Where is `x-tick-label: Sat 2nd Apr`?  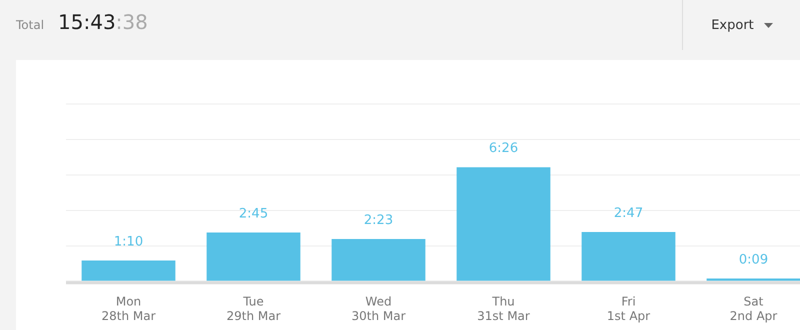
x-tick-label: Sat 2nd Apr is located at coordinates (754, 308).